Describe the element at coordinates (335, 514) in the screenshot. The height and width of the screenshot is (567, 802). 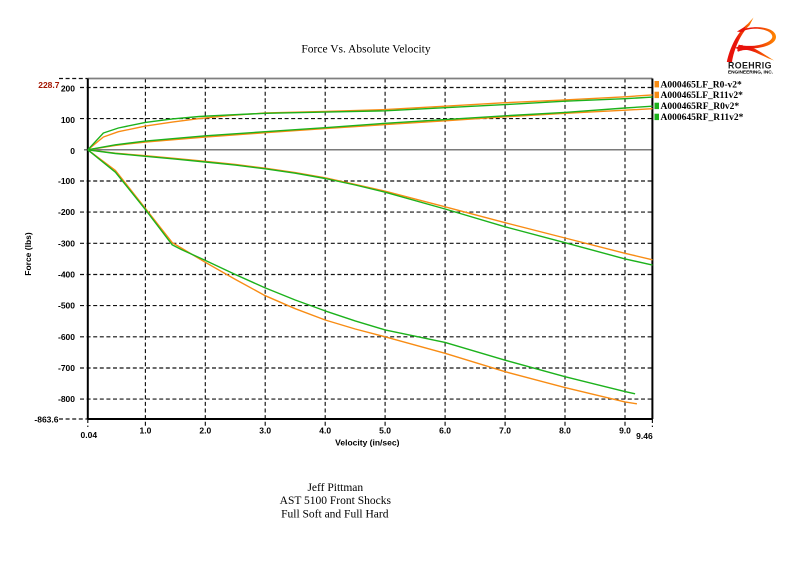
I see `svg-text: Full Soft and Full Hard` at that location.